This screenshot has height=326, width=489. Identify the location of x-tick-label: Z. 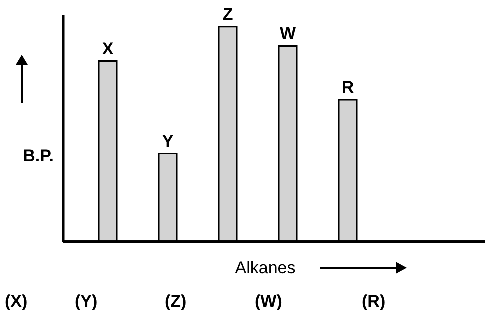
(228, 14).